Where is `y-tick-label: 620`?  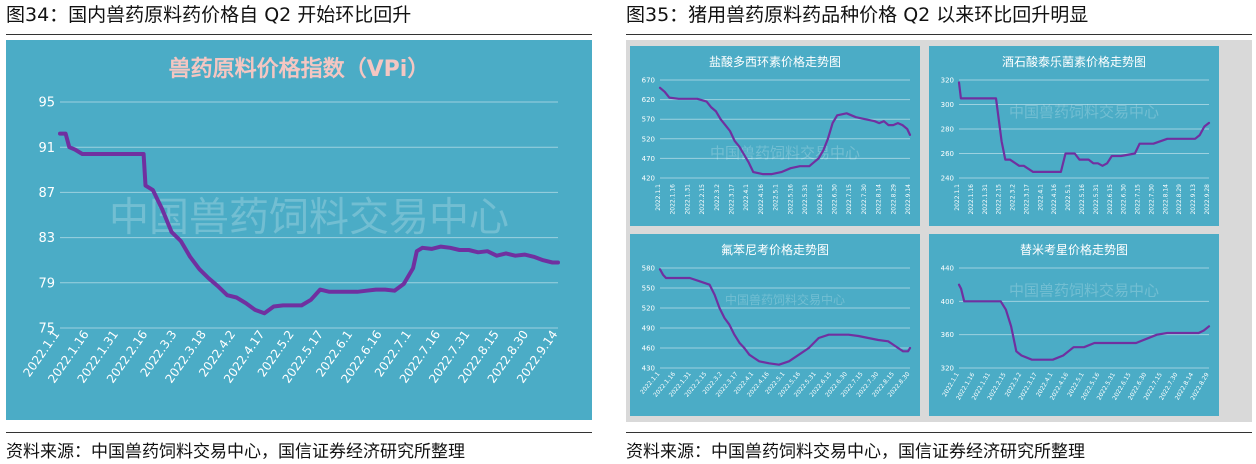 y-tick-label: 620 is located at coordinates (648, 100).